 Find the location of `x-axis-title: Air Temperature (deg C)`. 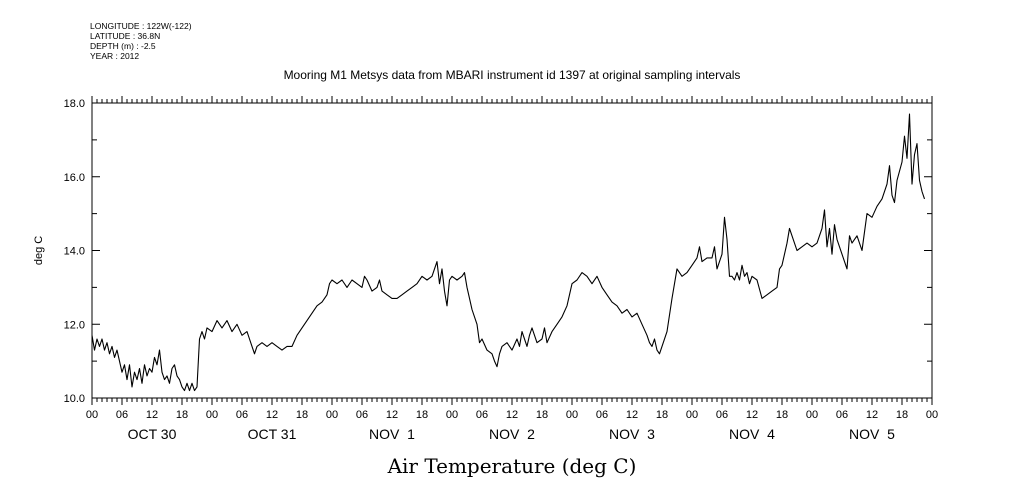

x-axis-title: Air Temperature (deg C) is located at coordinates (512, 466).